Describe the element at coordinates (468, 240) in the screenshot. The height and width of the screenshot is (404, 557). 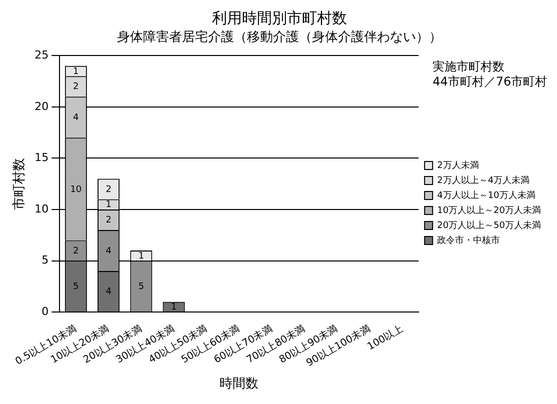
I see `legend-label: 政令市・中核市` at that location.